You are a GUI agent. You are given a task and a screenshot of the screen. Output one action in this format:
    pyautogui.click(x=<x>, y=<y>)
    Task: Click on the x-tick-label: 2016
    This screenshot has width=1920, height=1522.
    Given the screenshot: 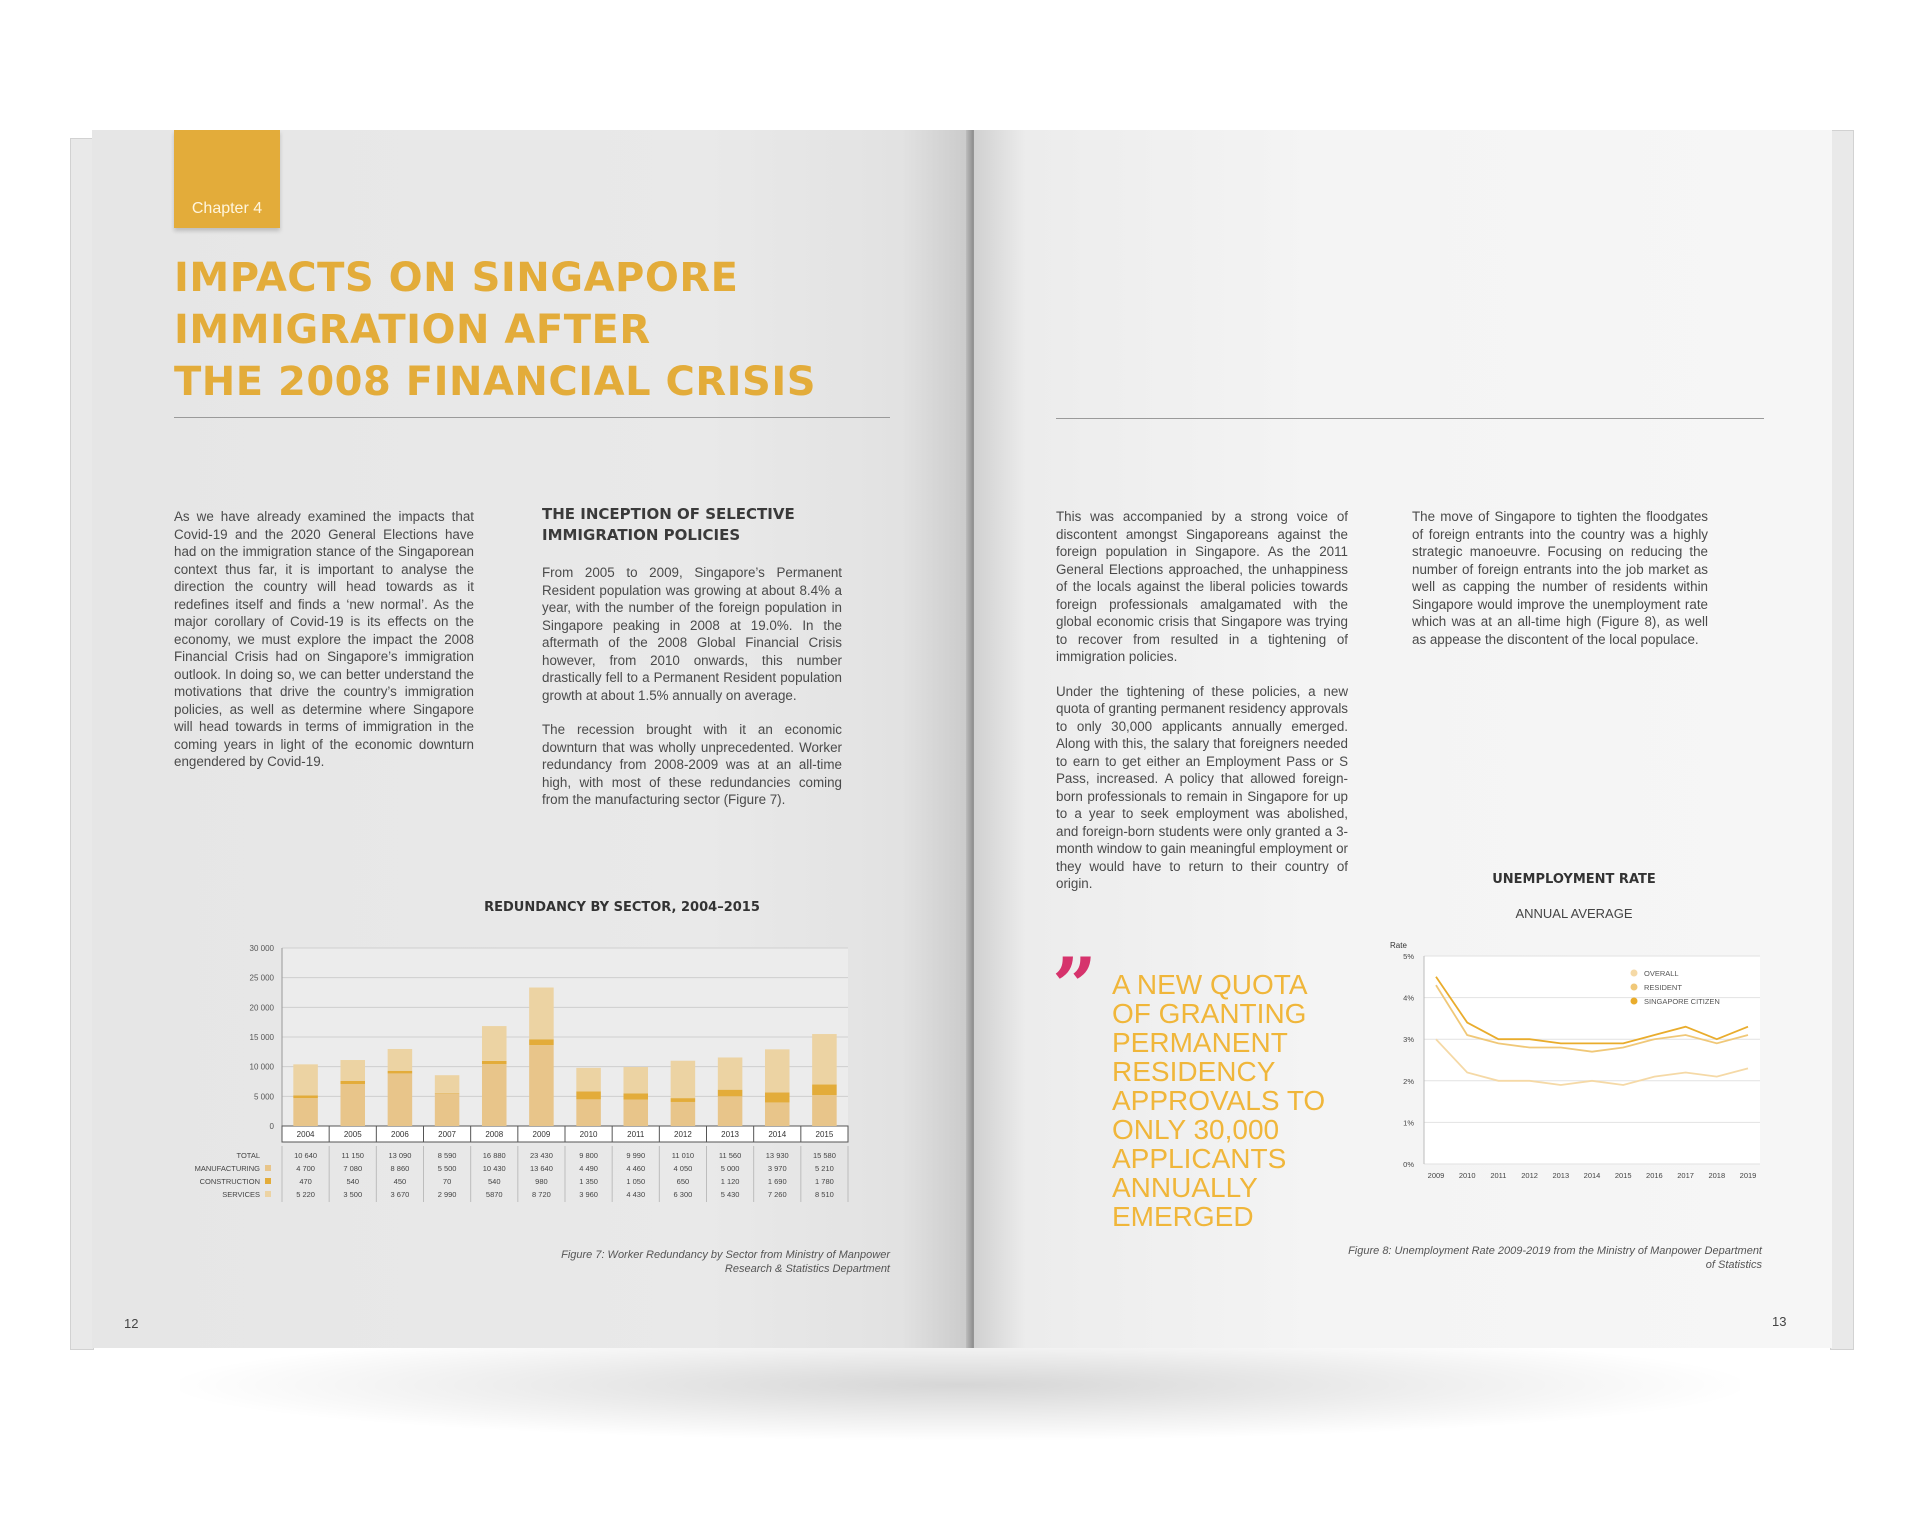 What is the action you would take?
    pyautogui.click(x=1654, y=1175)
    